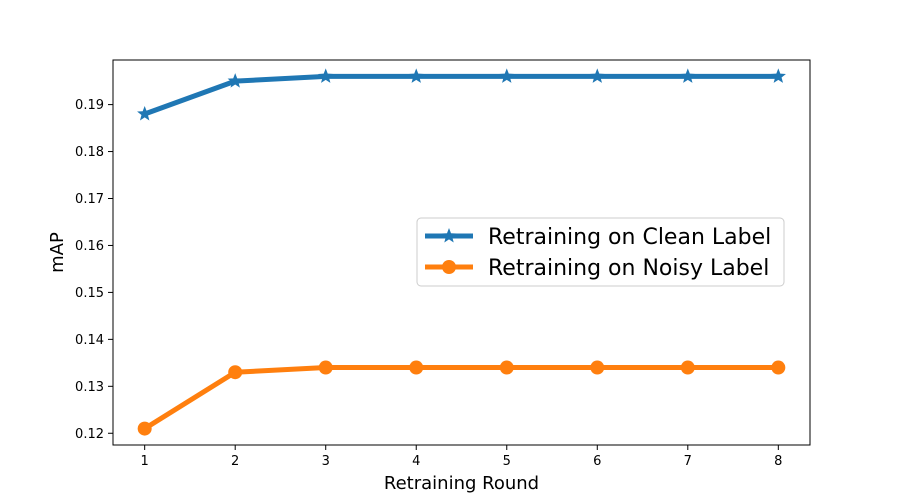 The image size is (900, 500). What do you see at coordinates (89, 434) in the screenshot?
I see `y-tick-label: 0.12` at bounding box center [89, 434].